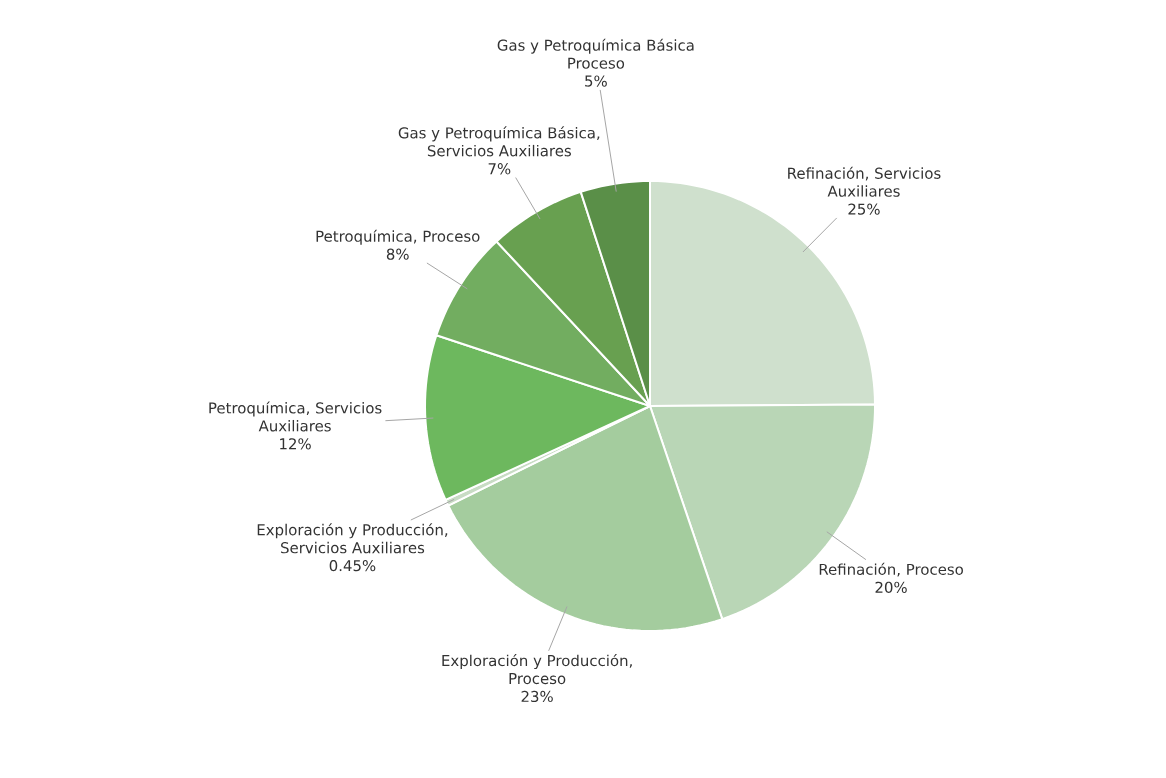 The image size is (1166, 778). Describe the element at coordinates (537, 669) in the screenshot. I see `slice-label: Exploración y Producción, Proceso` at that location.